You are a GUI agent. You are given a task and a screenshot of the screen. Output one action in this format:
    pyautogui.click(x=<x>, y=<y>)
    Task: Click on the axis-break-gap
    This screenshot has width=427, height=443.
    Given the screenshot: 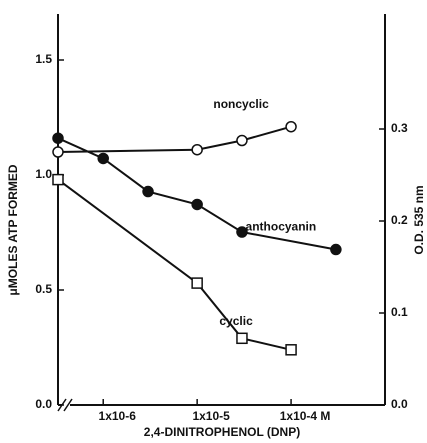 What is the action you would take?
    pyautogui.click(x=66, y=405)
    